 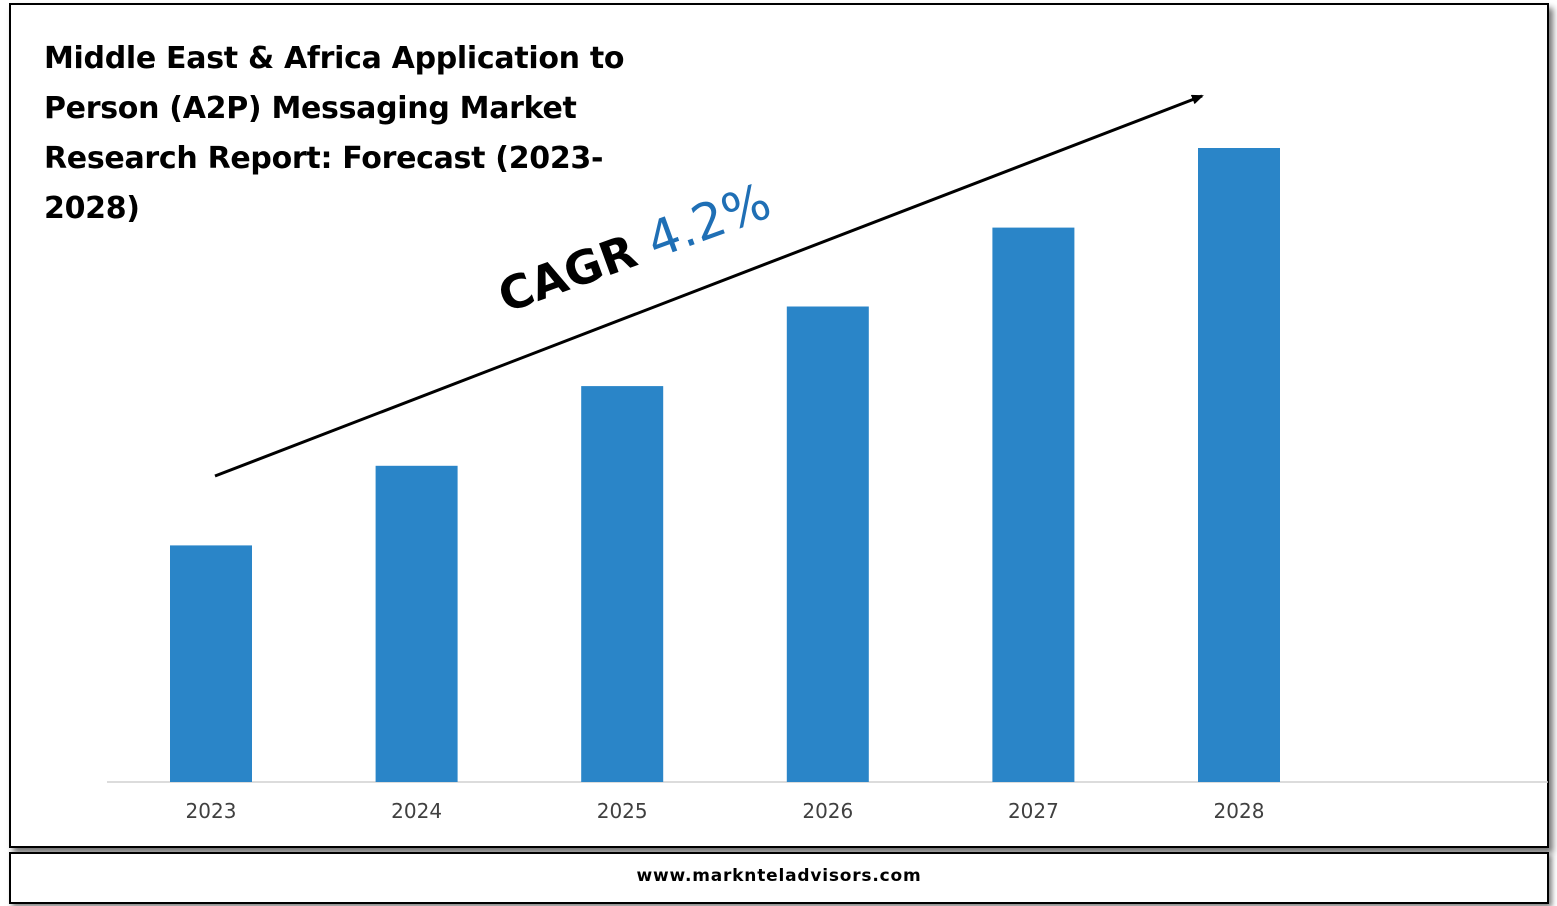 What do you see at coordinates (1033, 505) in the screenshot?
I see `bar-2027` at bounding box center [1033, 505].